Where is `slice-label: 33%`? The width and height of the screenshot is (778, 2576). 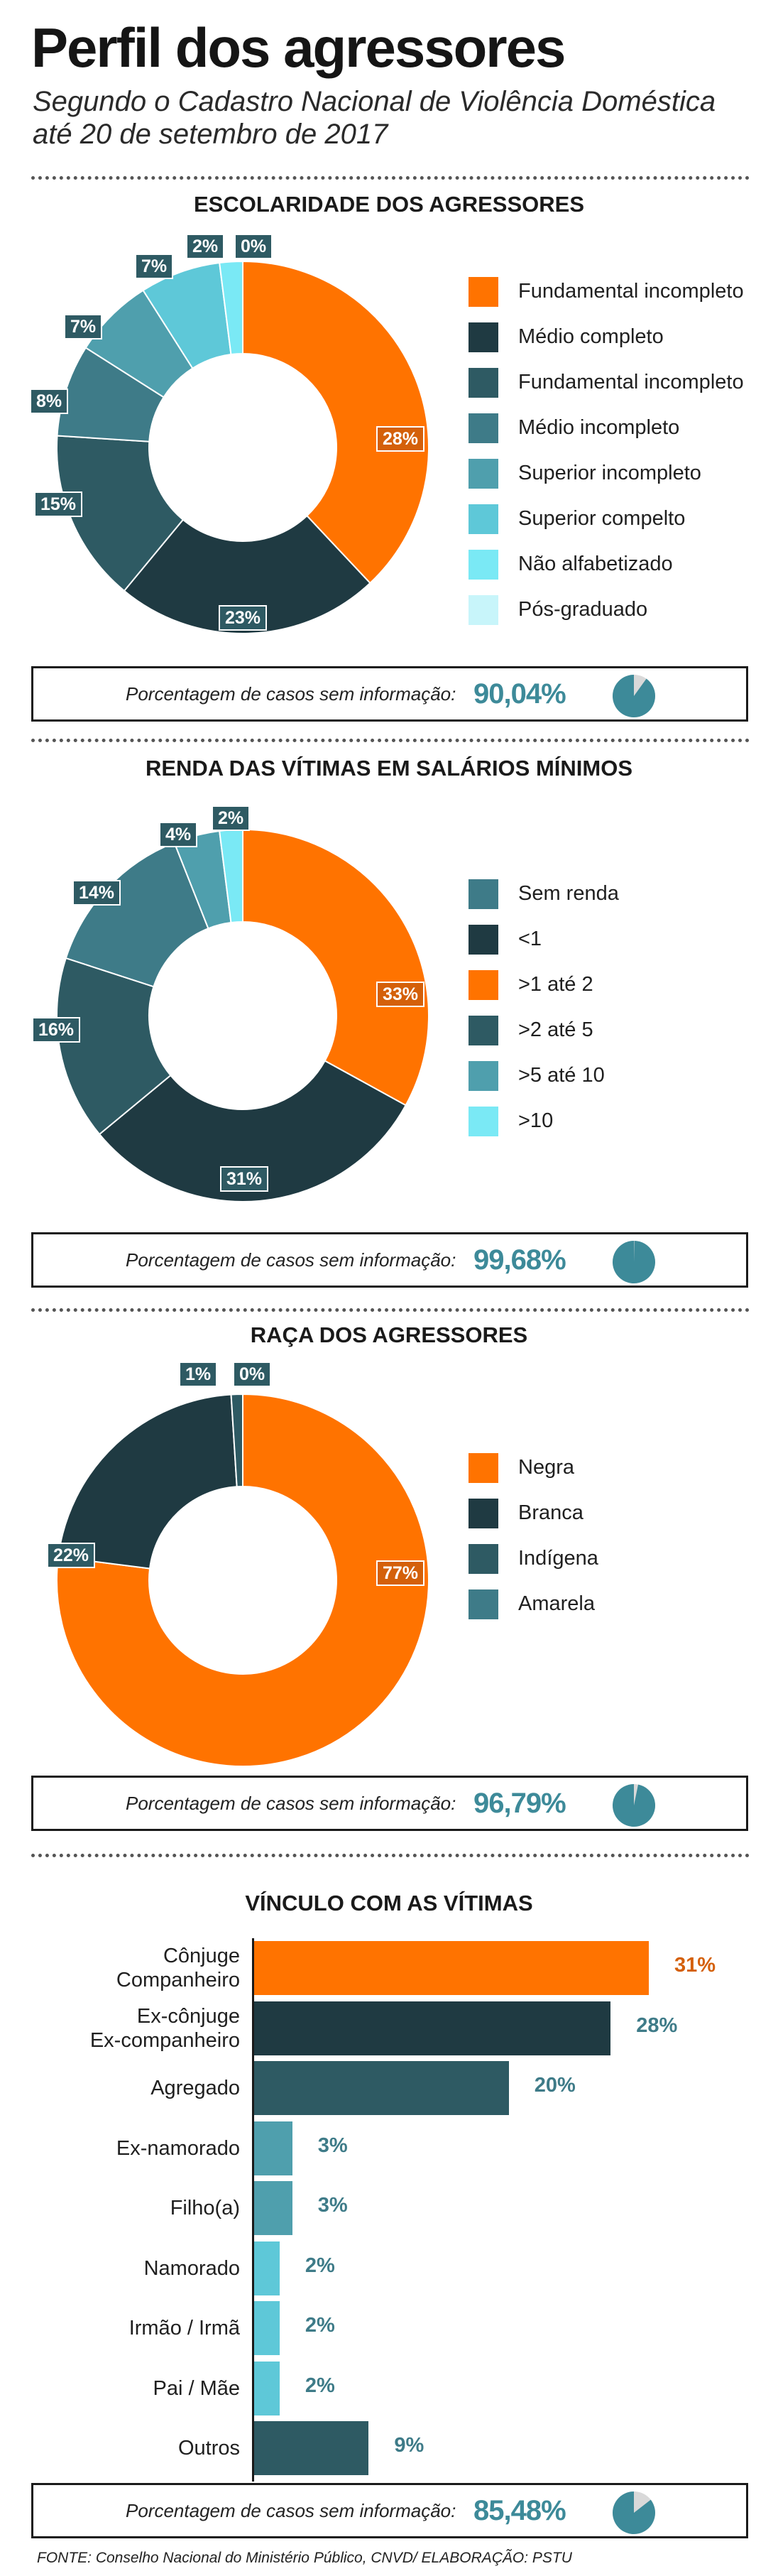
slice-label: 33% is located at coordinates (400, 995).